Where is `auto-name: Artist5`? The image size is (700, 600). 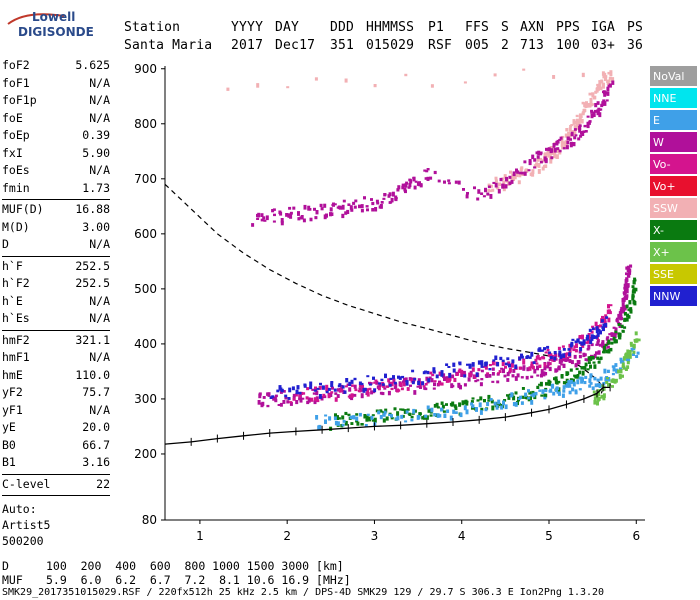
auto-name: Artist5 is located at coordinates (26, 525).